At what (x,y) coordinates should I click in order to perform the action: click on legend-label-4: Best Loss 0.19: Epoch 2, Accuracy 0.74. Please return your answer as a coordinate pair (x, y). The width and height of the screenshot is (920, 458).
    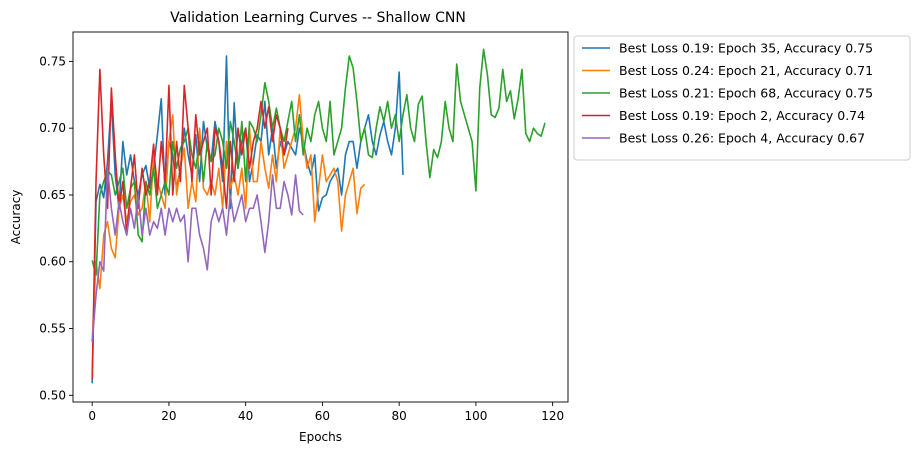
    Looking at the image, I should click on (742, 115).